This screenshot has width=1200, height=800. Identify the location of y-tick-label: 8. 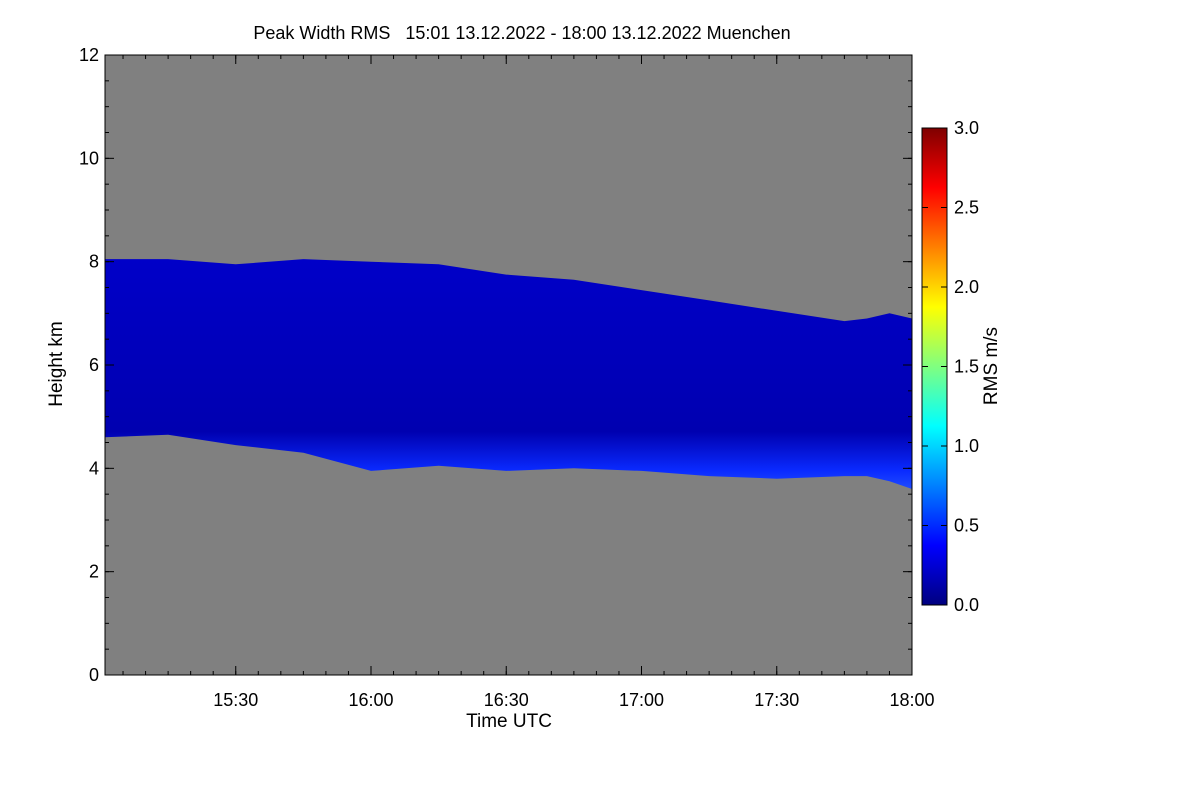
(94, 262).